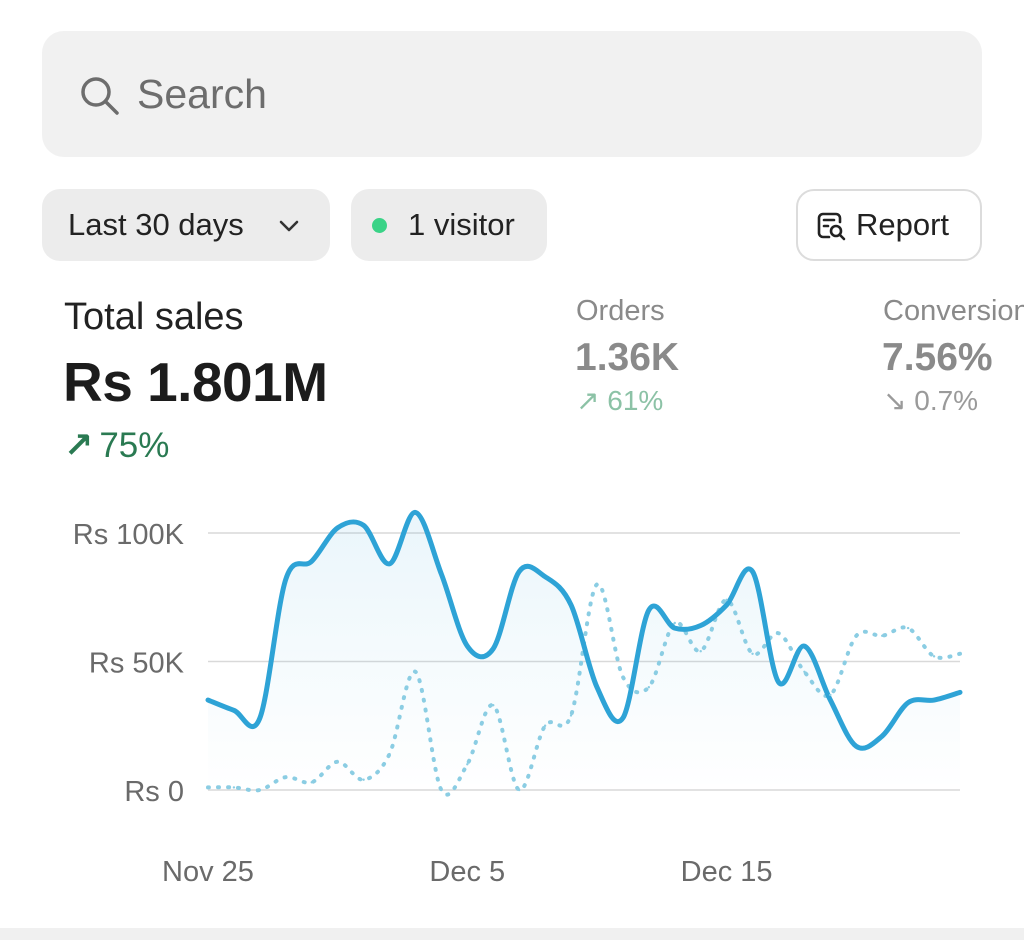 Image resolution: width=1024 pixels, height=940 pixels. I want to click on conversion-value: 7.56%, so click(937, 357).